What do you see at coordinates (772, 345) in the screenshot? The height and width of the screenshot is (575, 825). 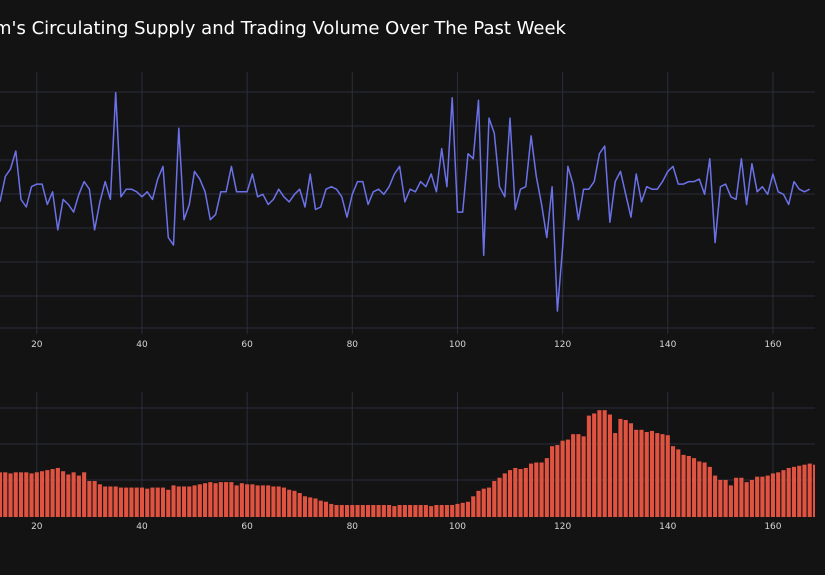 I see `x-tick-label: 160` at bounding box center [772, 345].